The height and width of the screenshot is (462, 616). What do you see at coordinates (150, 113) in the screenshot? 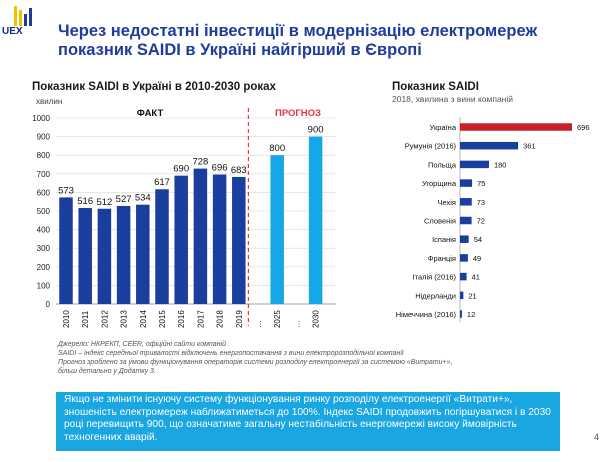
I see `fact-section-label: ФАКТ` at bounding box center [150, 113].